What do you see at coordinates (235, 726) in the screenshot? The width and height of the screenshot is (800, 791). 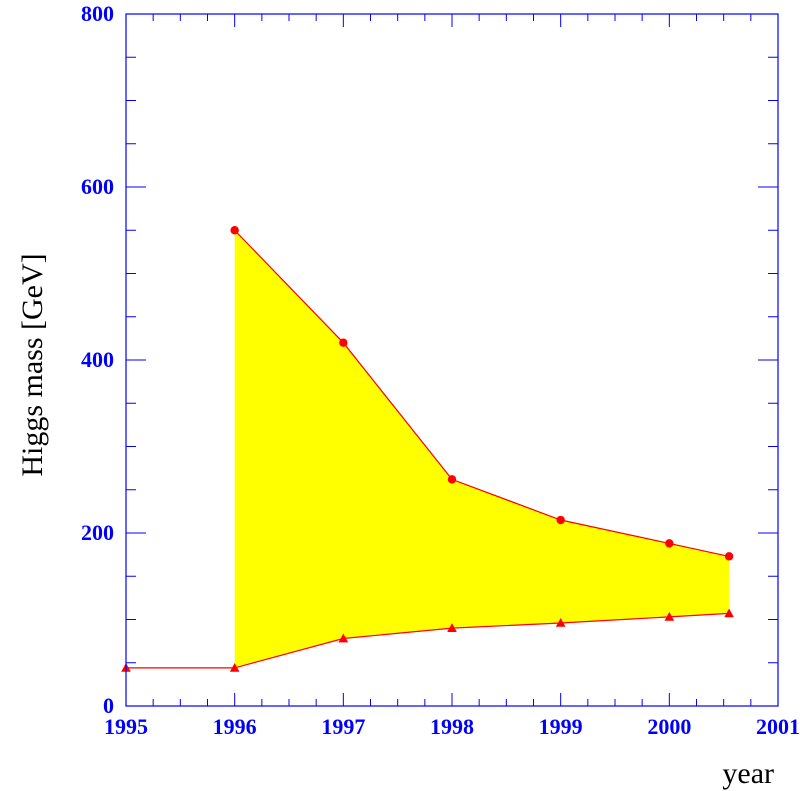 I see `x-tick-label: 1996` at bounding box center [235, 726].